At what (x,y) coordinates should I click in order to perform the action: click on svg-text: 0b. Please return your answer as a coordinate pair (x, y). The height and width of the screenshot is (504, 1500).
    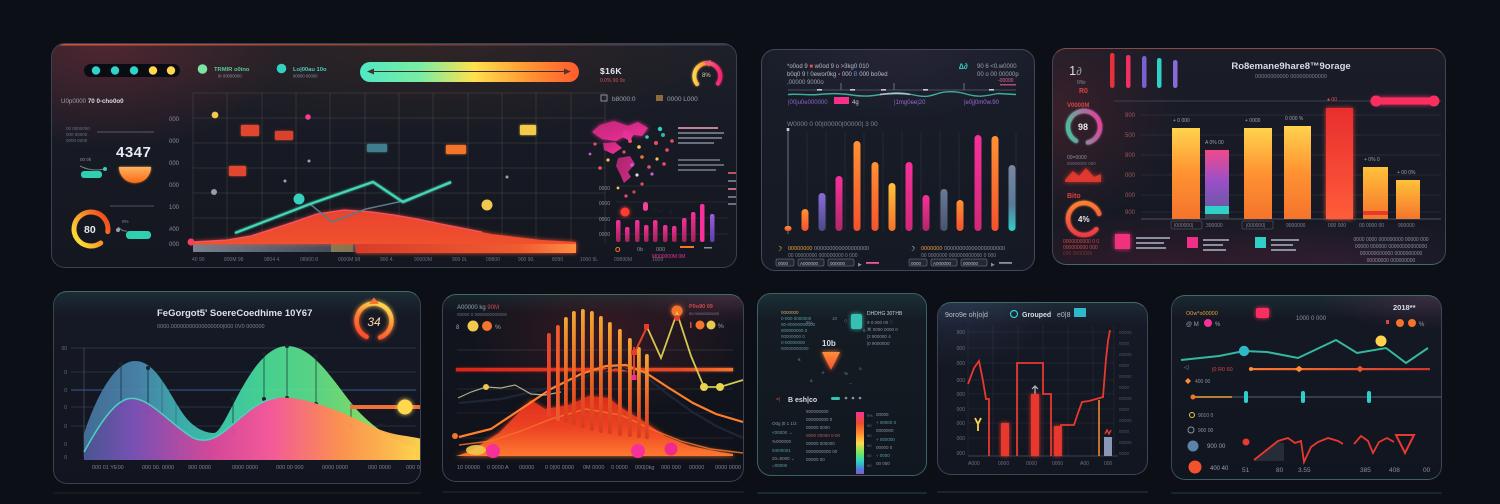
    Looking at the image, I should click on (640, 250).